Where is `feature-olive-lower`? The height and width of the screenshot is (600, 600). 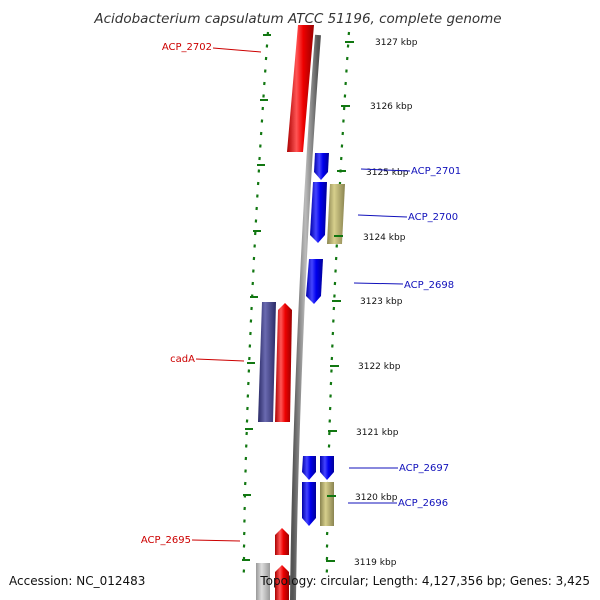
feature-olive-lower is located at coordinates (327, 504).